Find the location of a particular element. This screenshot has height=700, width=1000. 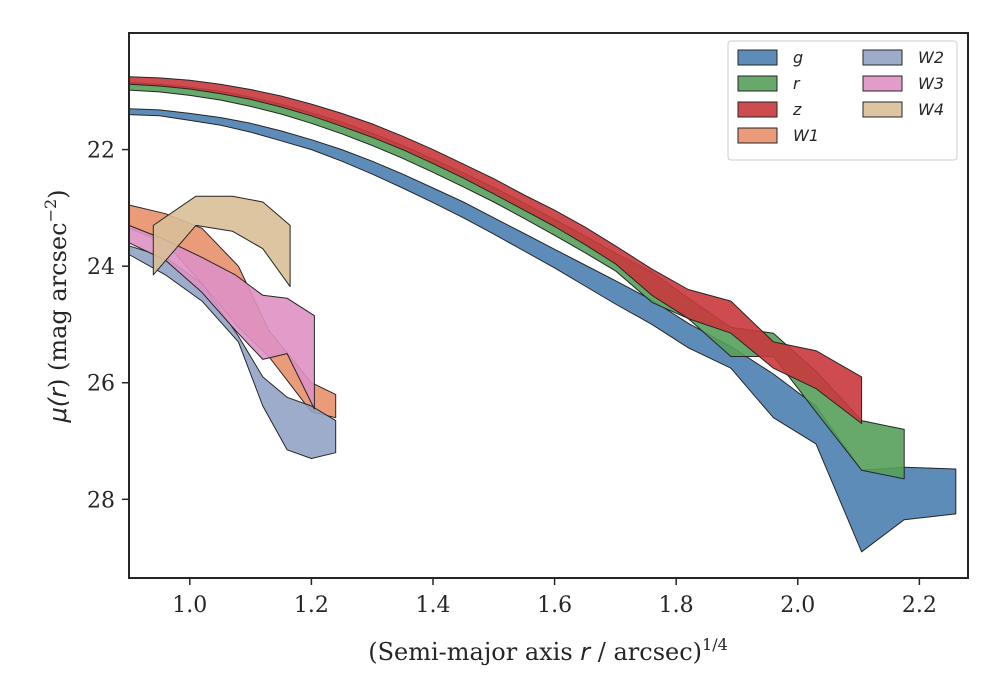

legend: grz W1 W2 W3 W4 is located at coordinates (842, 100).